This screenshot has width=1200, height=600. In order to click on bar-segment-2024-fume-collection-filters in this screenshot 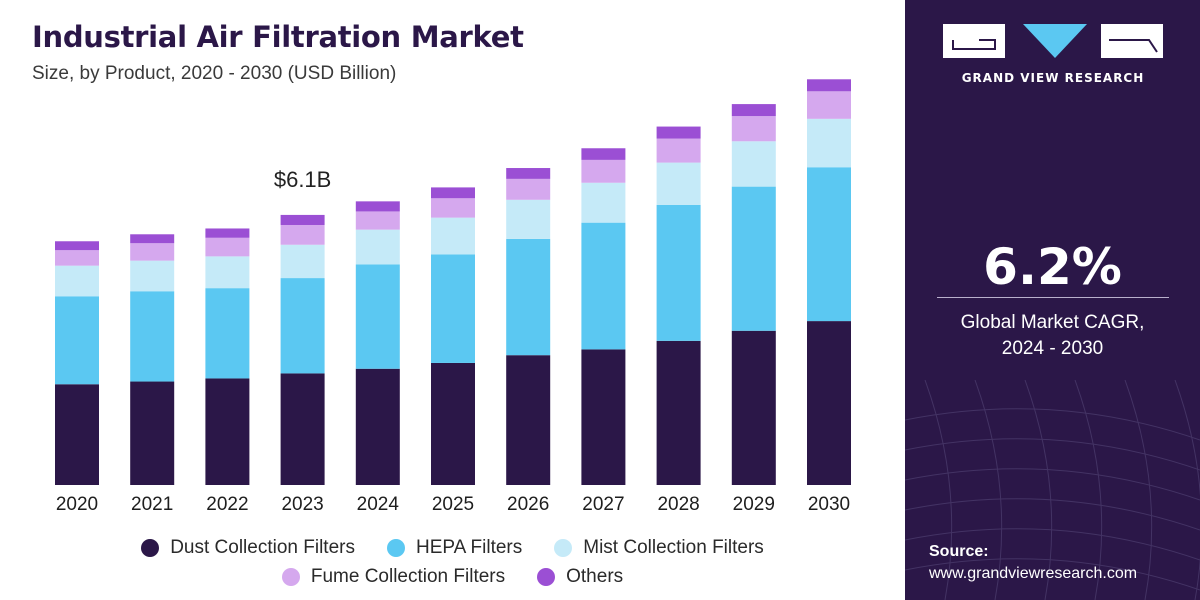, I will do `click(377, 220)`.